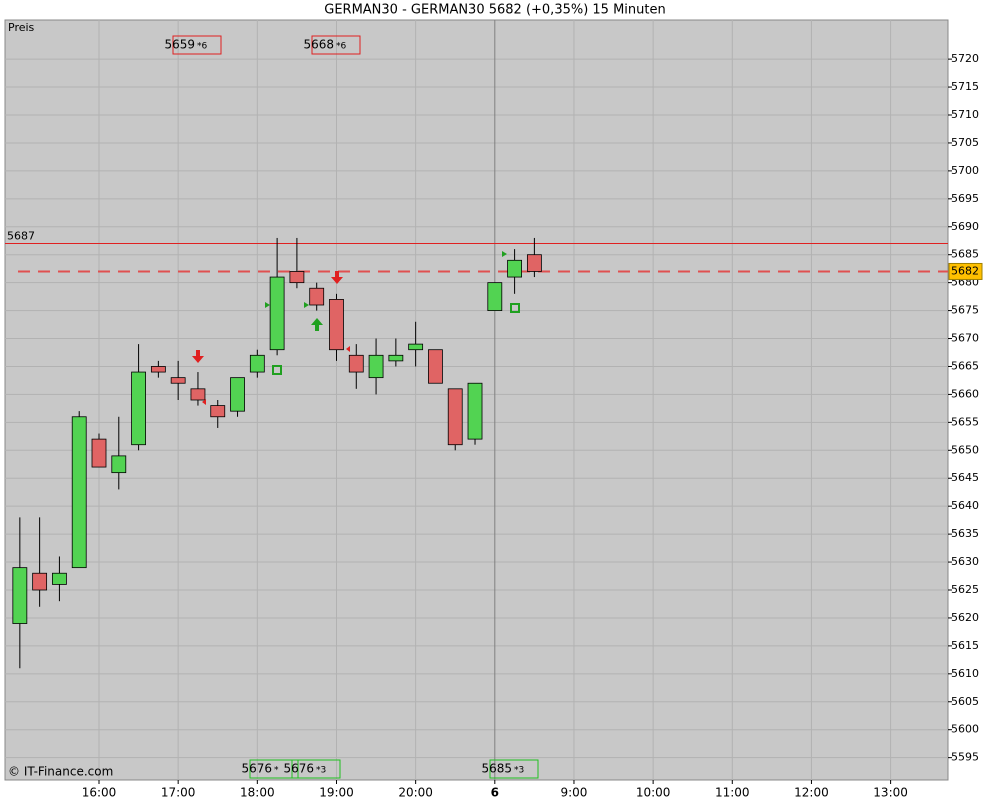 Image resolution: width=1000 pixels, height=800 pixels. What do you see at coordinates (965, 393) in the screenshot?
I see `y-tick-label: 5660` at bounding box center [965, 393].